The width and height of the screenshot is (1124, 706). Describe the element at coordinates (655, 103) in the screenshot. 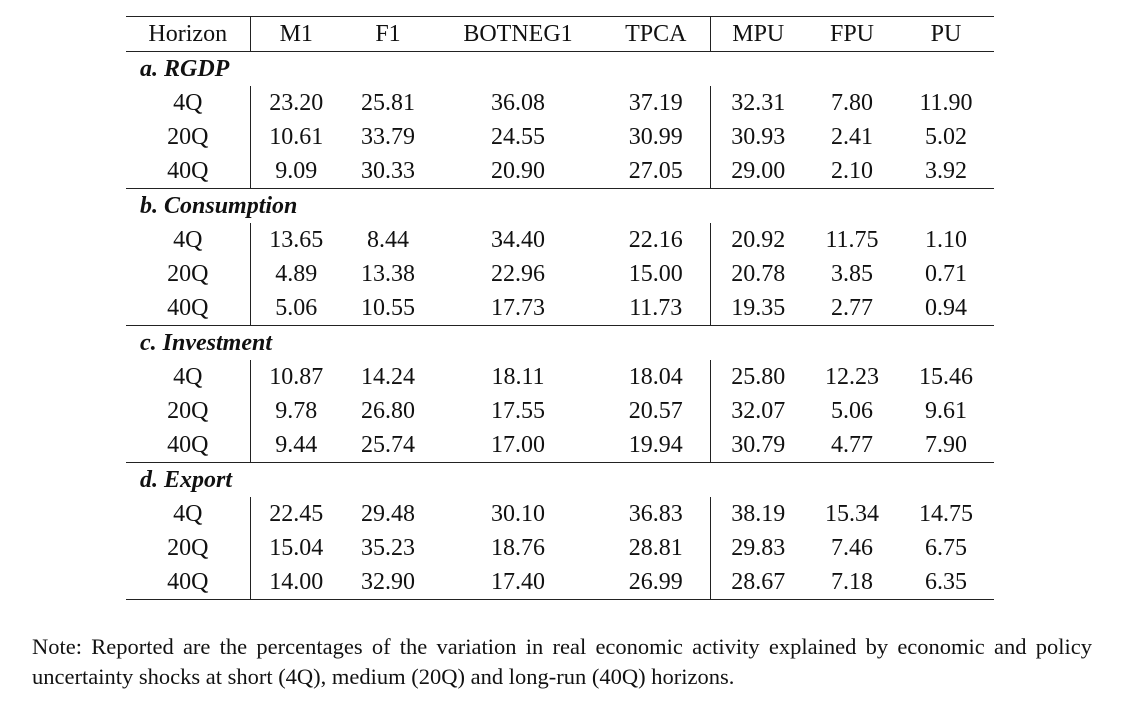

I see `value-cell-tpca: 37.19` at that location.